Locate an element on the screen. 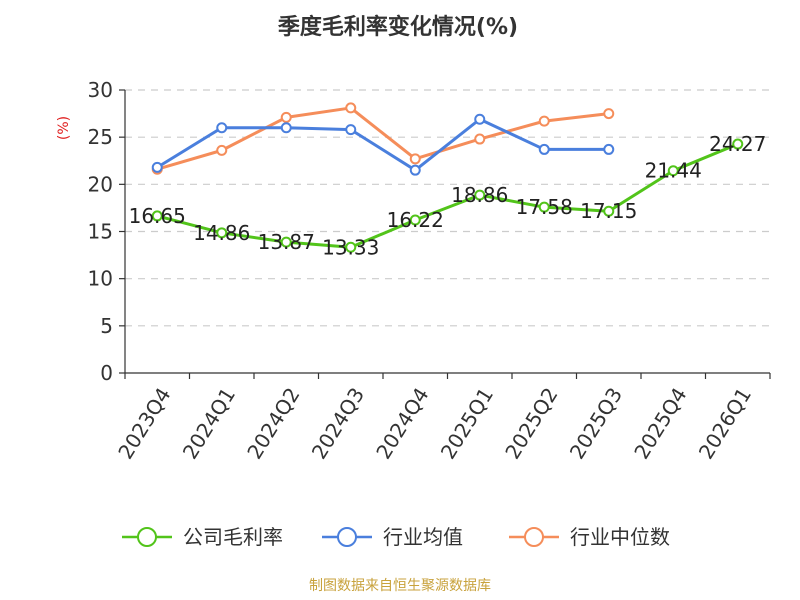 The width and height of the screenshot is (800, 600). x-tick-label: 2025Q1 is located at coordinates (467, 423).